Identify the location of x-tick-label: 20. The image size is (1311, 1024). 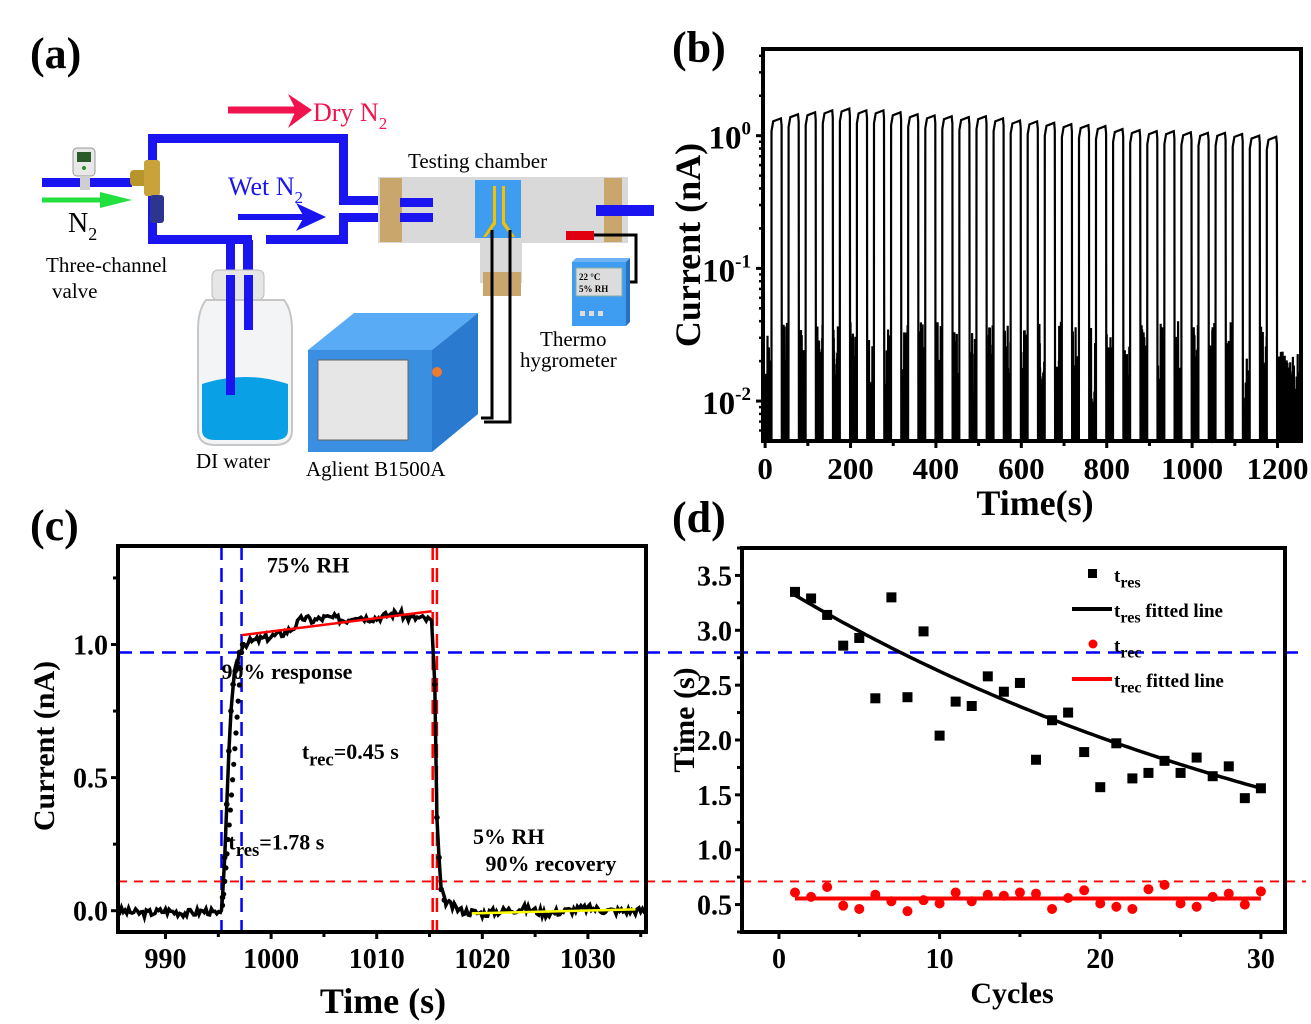
(1100, 959).